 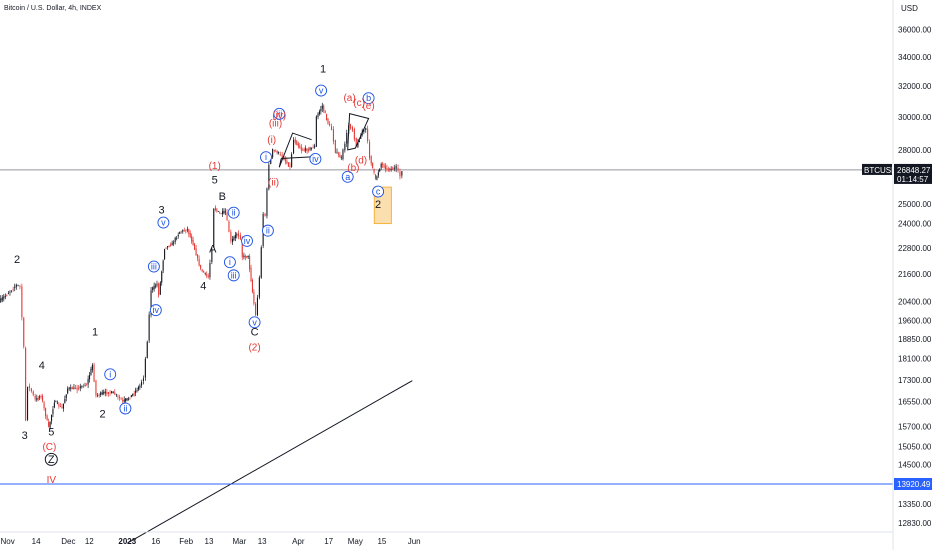 I want to click on chart-title: Bitcoin / U.S. Dollar, 4h, INDEX, so click(x=53, y=8).